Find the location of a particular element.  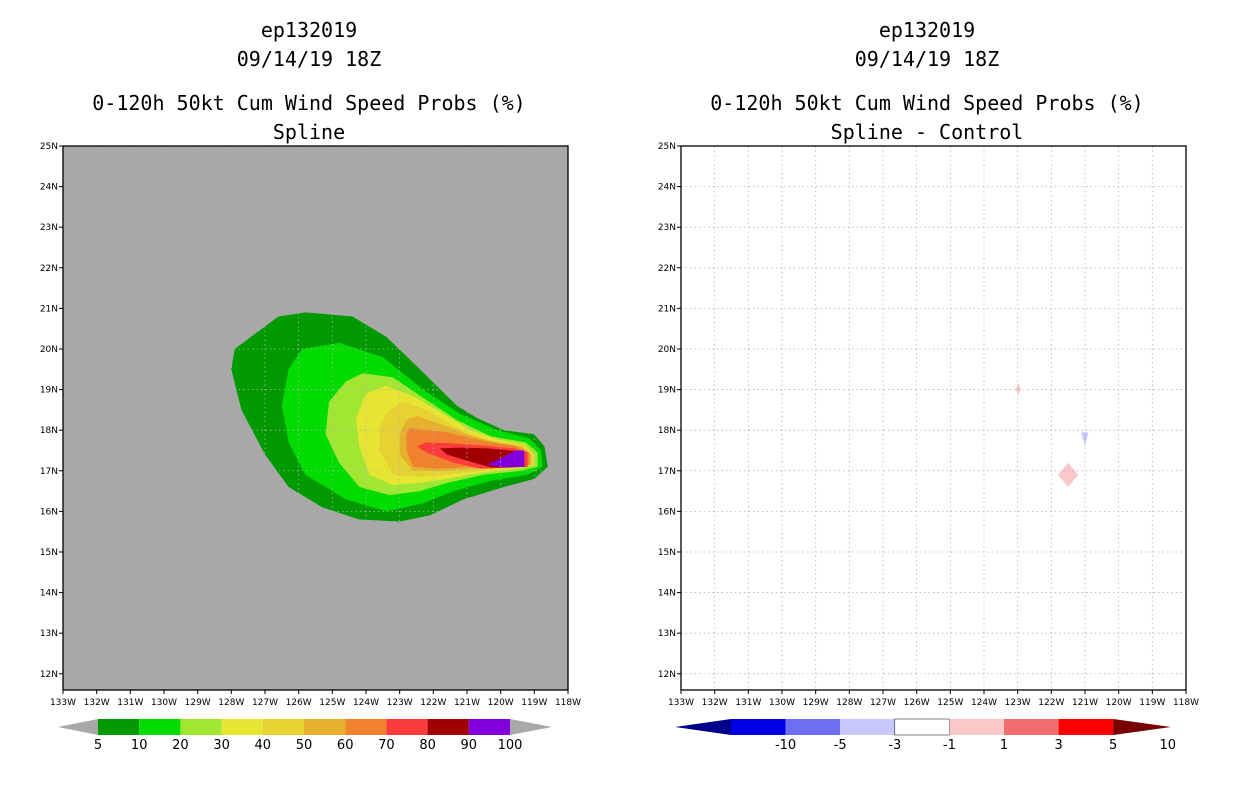

right-x-tick-label: 128W is located at coordinates (849, 703).